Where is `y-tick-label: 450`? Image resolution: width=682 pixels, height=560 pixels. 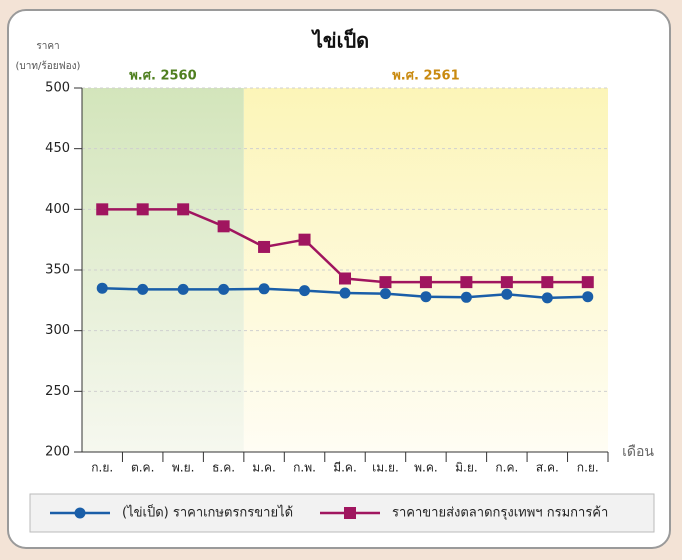 y-tick-label: 450 is located at coordinates (57, 148).